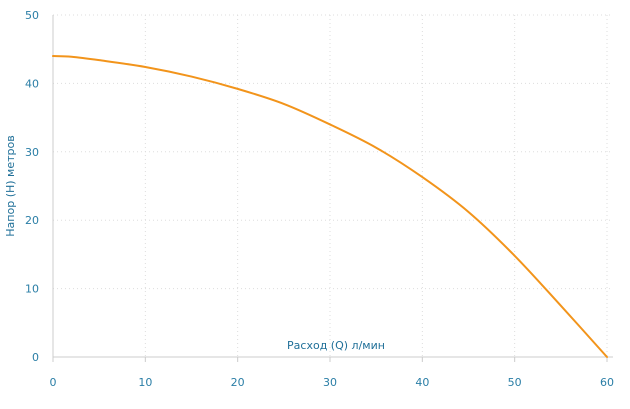 This screenshot has width=630, height=409. Describe the element at coordinates (53, 382) in the screenshot. I see `x-tick-label: 0` at that location.